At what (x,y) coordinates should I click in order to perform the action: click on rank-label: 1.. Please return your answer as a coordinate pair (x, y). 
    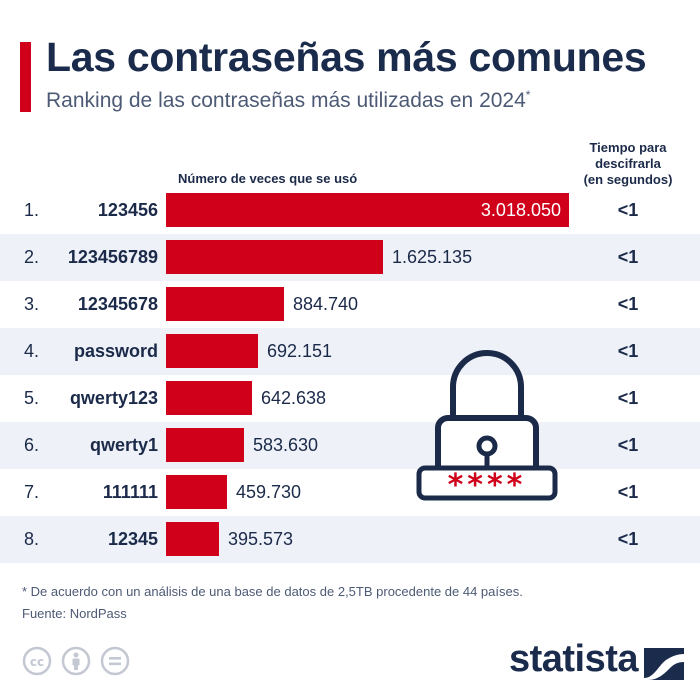
    Looking at the image, I should click on (32, 210).